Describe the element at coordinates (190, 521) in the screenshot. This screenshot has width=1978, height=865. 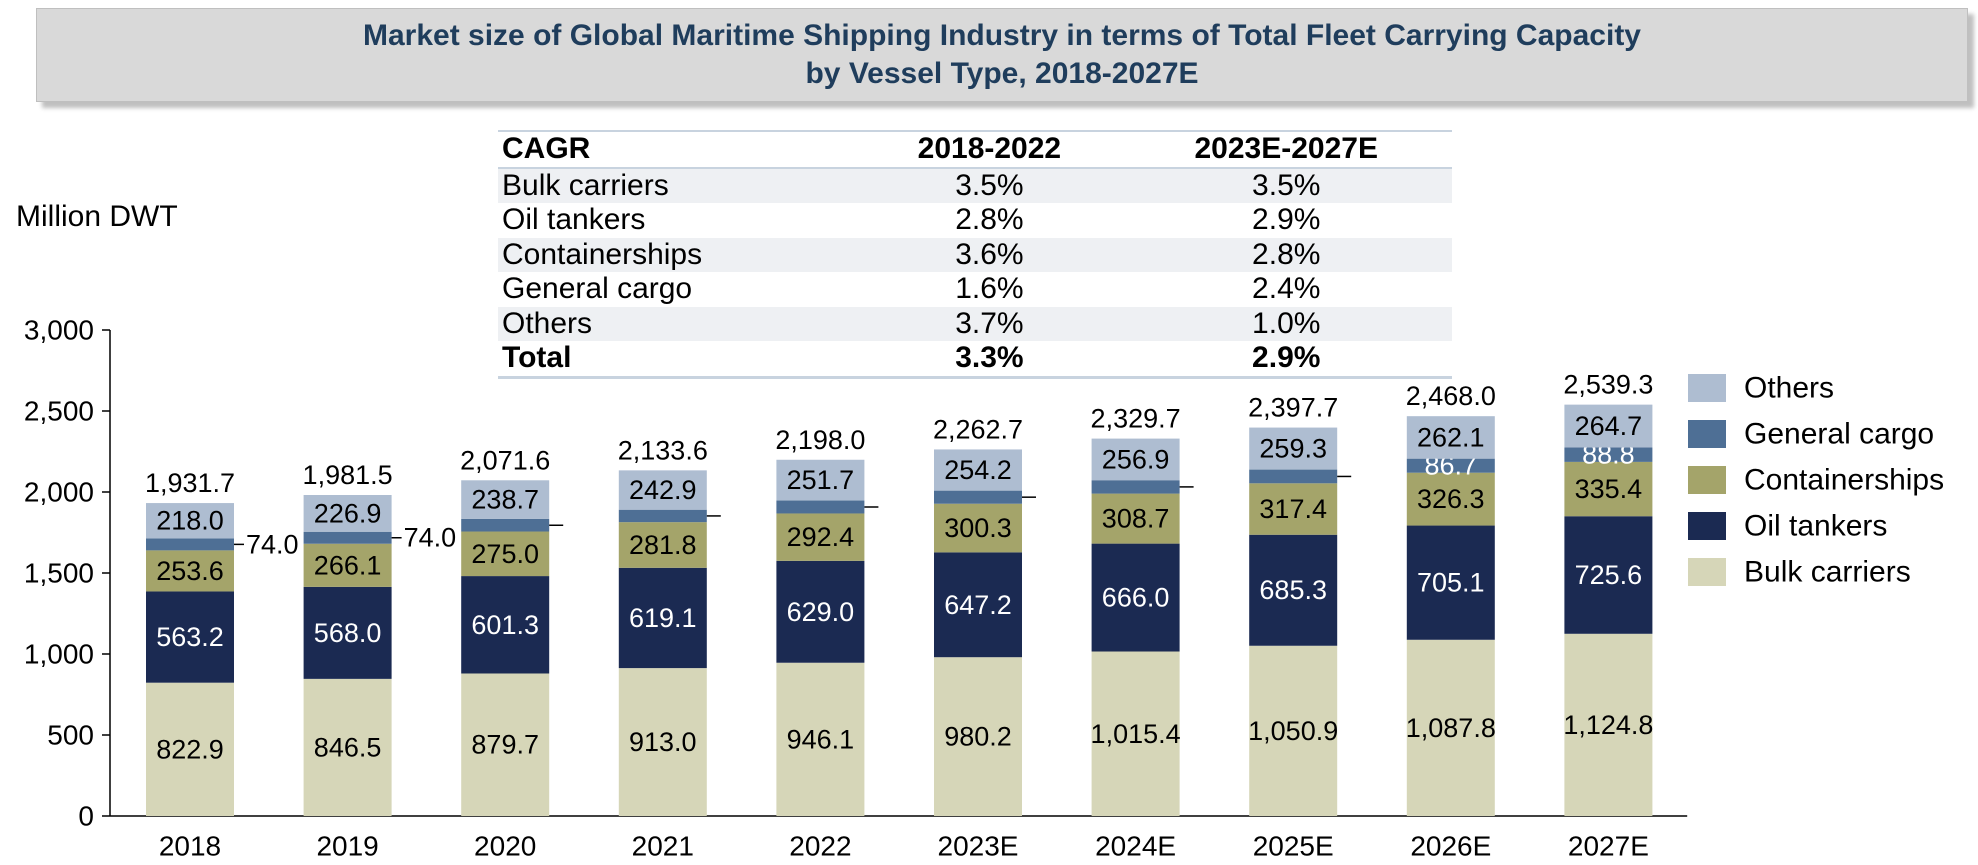
I see `data-label: 218.0` at that location.